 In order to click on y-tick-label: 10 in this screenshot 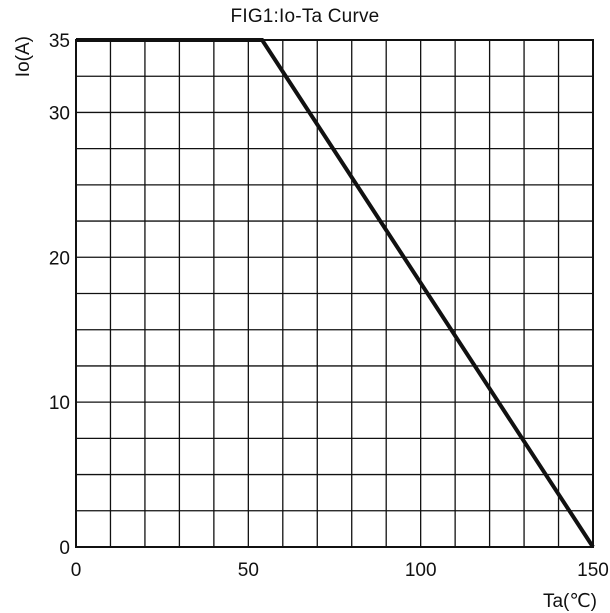, I will do `click(59, 403)`.